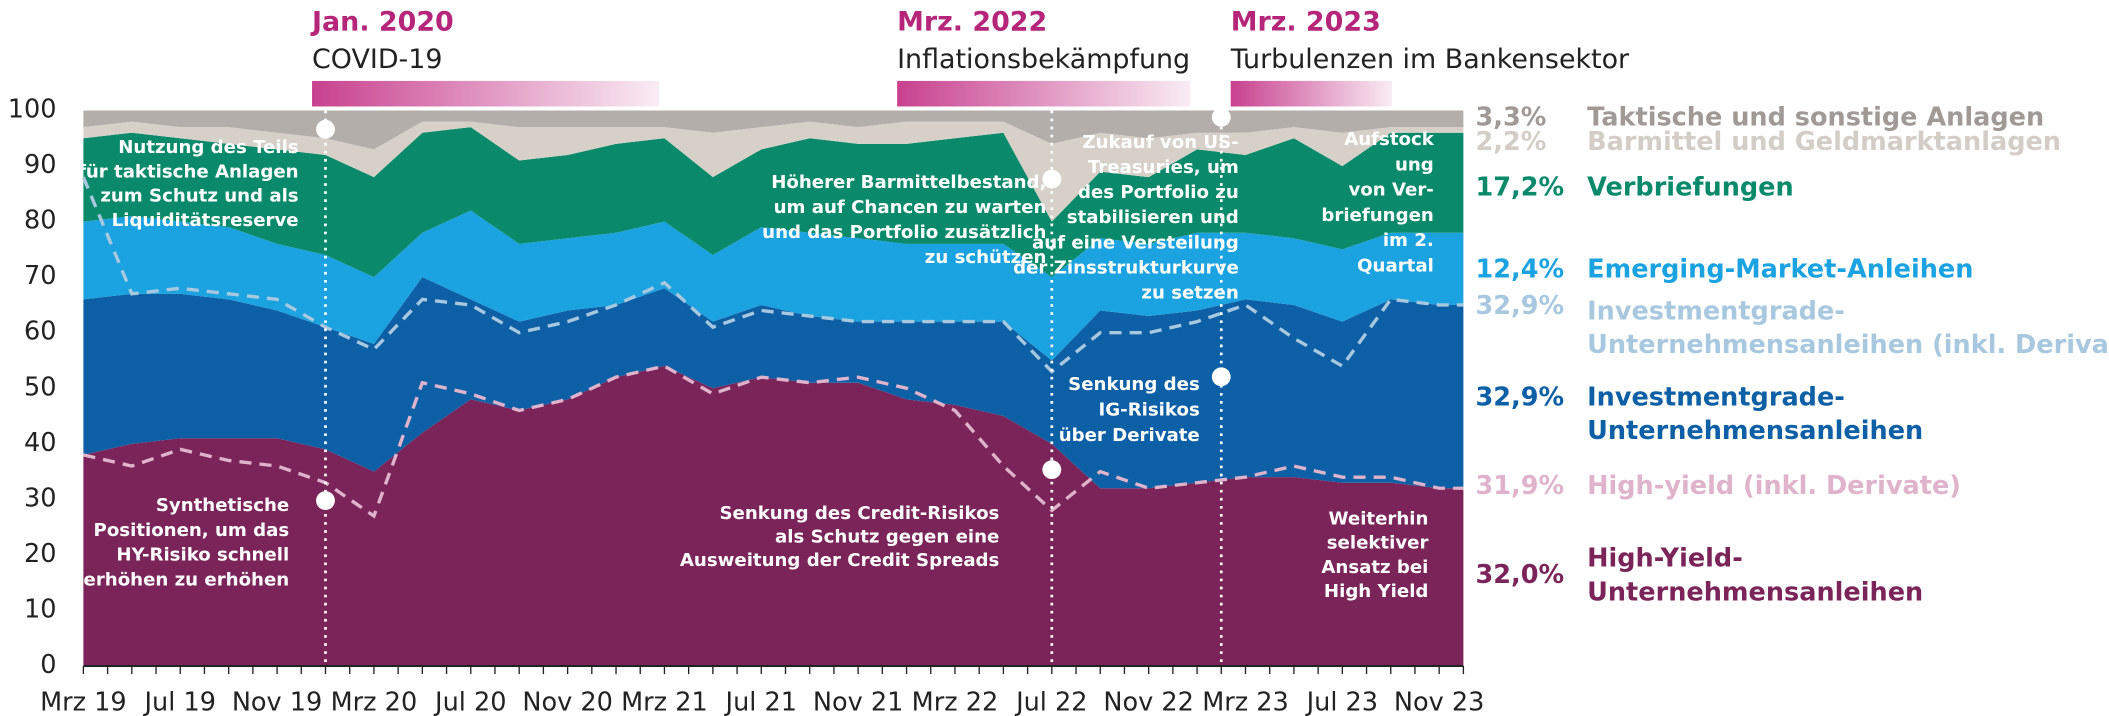  Describe the element at coordinates (1134, 384) in the screenshot. I see `annotation: Senkung des` at that location.